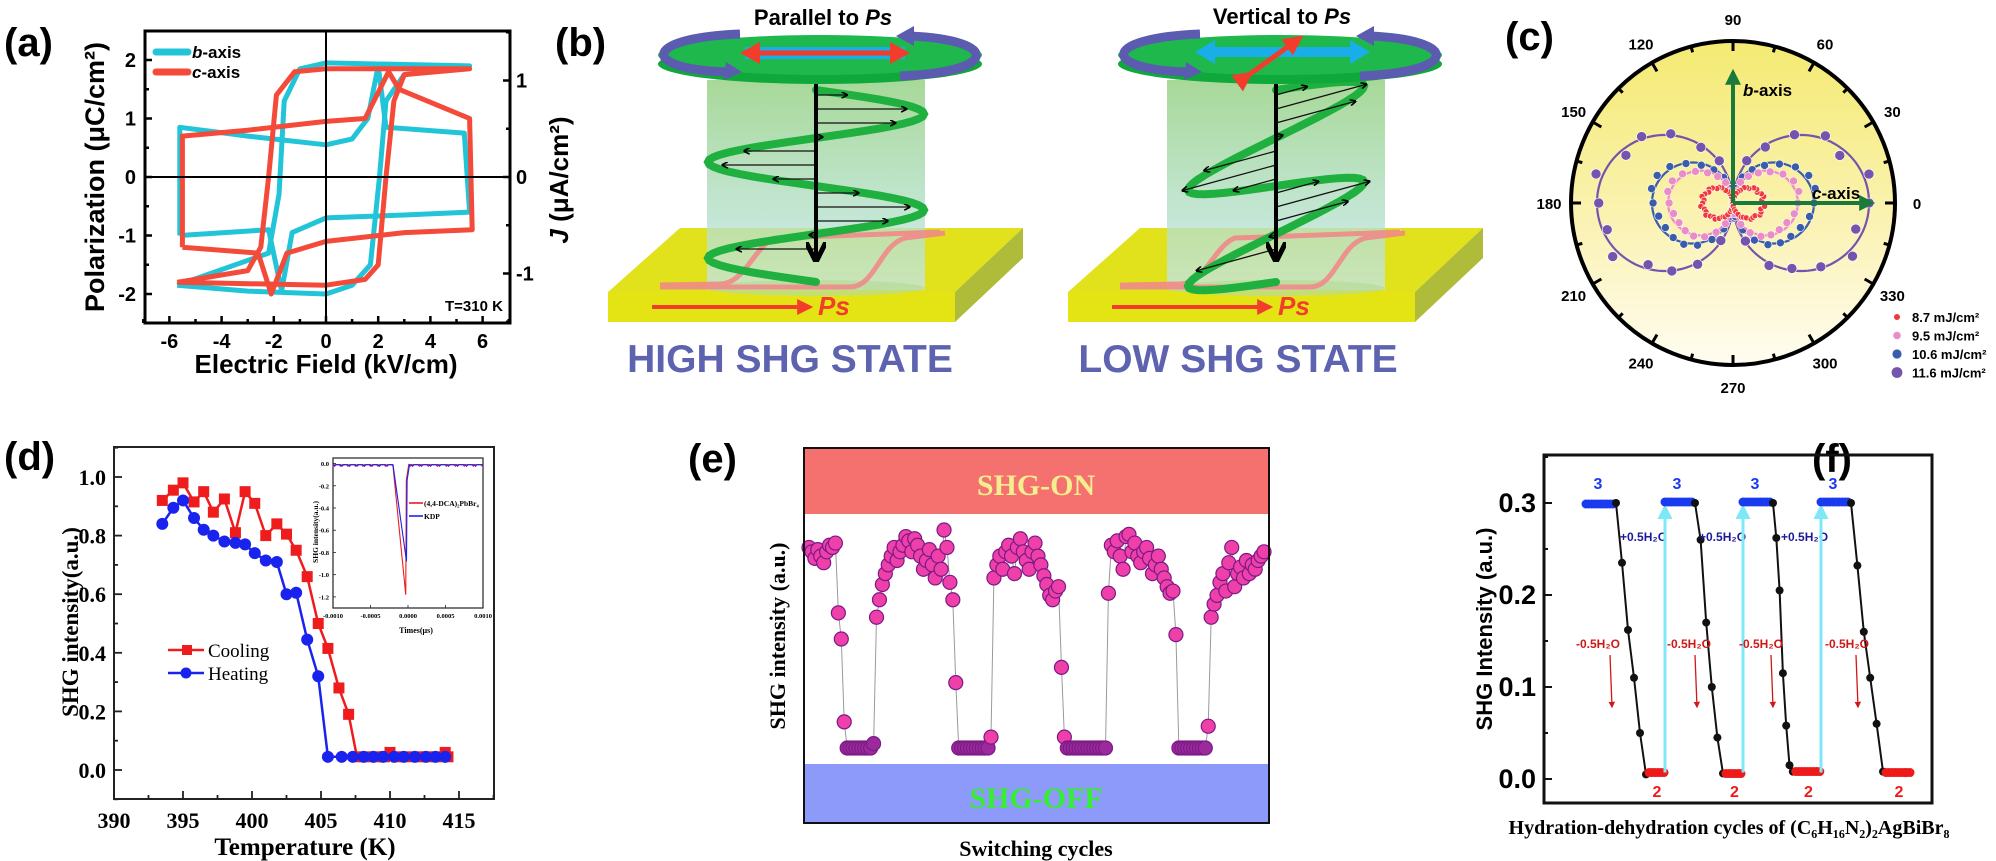  Describe the element at coordinates (1036, 635) in the screenshot. I see `plot-frame` at that location.